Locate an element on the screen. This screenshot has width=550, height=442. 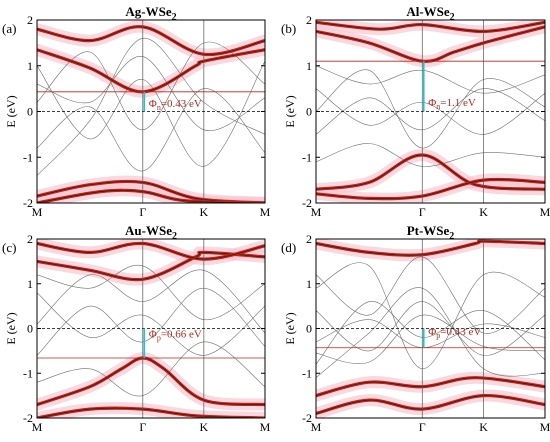
panel-label: (b) is located at coordinates (288, 28).